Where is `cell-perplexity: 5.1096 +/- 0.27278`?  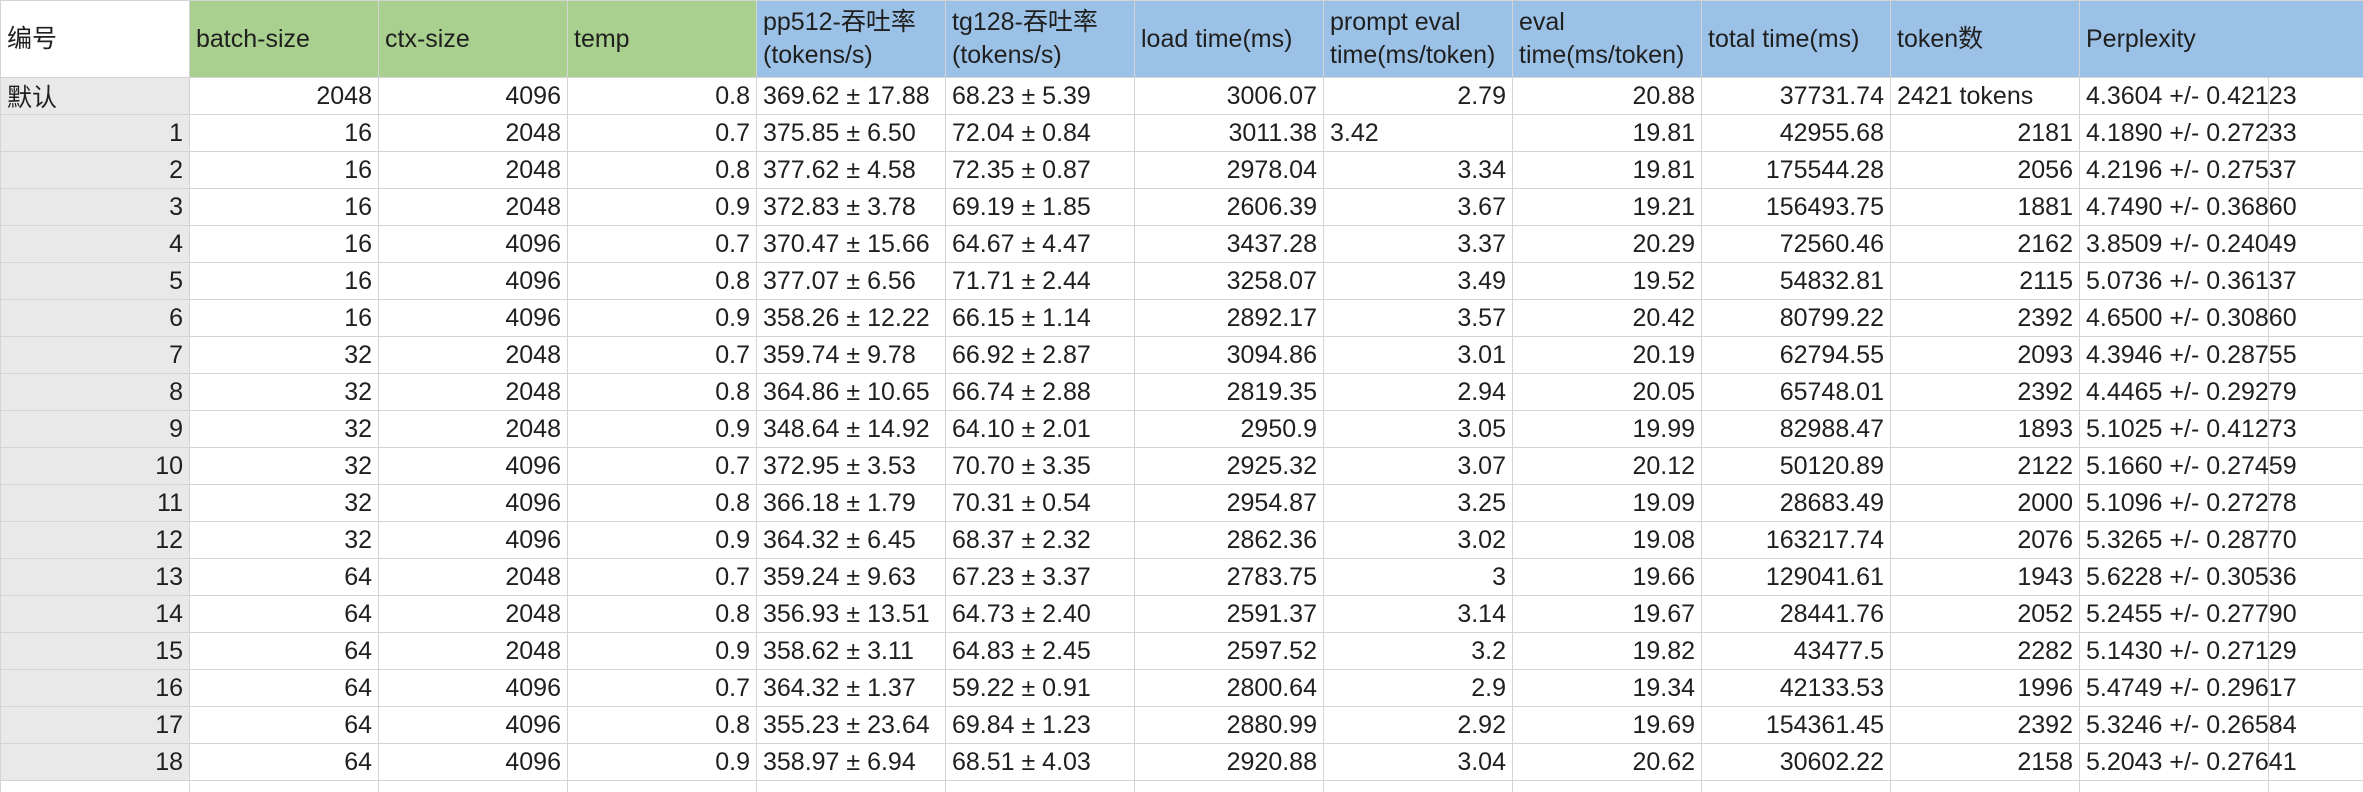 cell-perplexity: 5.1096 +/- 0.27278 is located at coordinates (2221, 503).